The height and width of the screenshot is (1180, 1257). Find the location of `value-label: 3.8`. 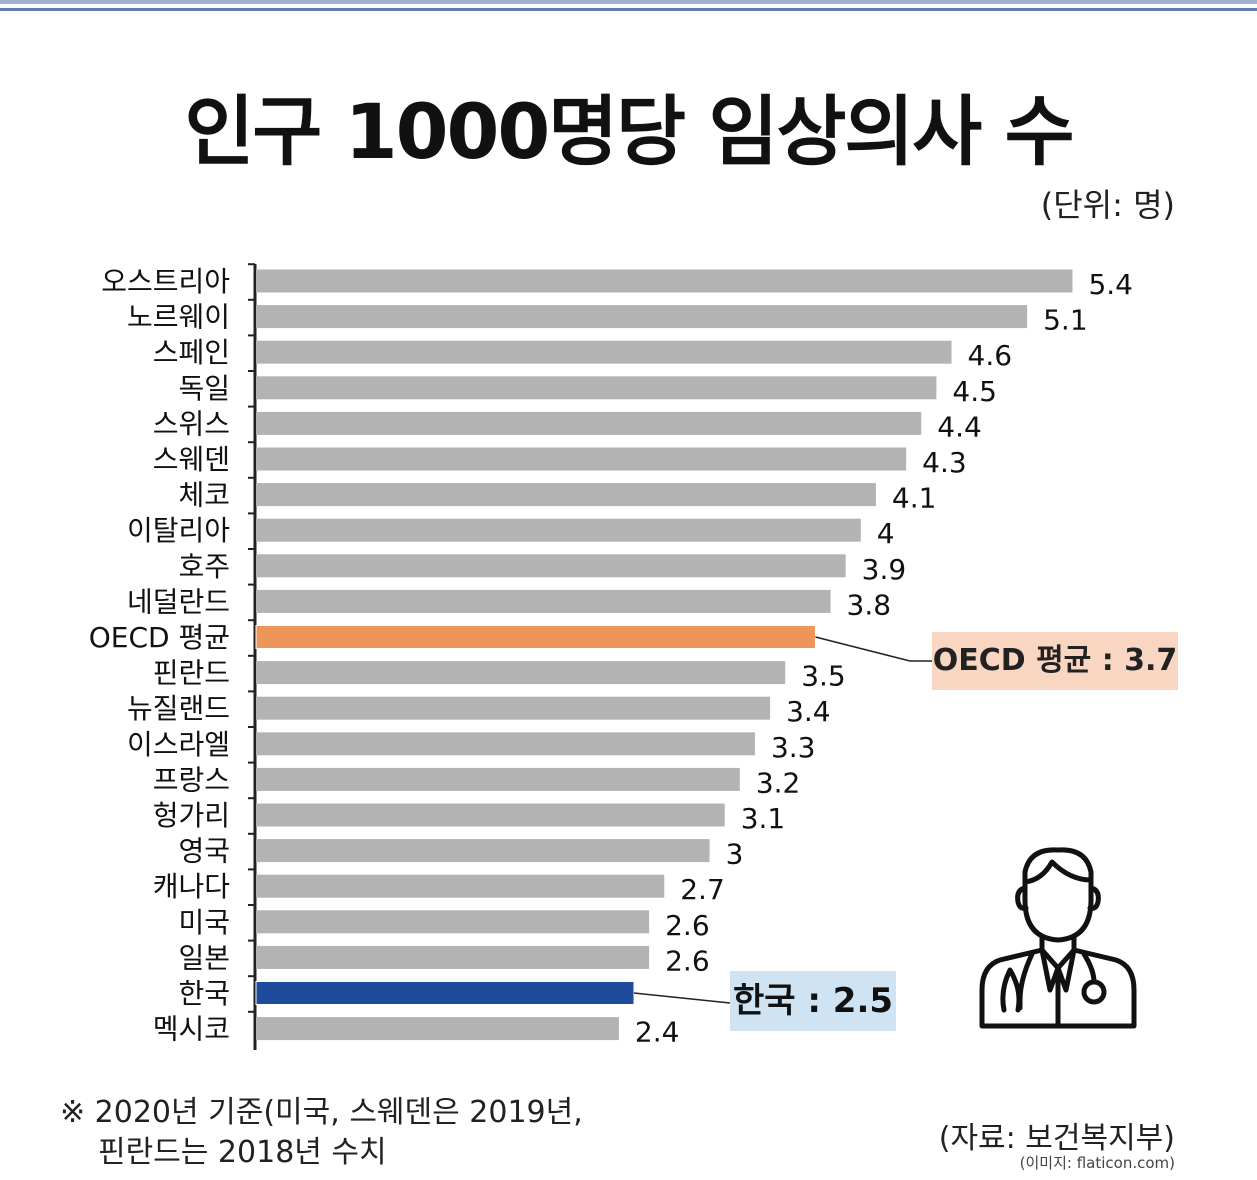

value-label: 3.8 is located at coordinates (869, 604).